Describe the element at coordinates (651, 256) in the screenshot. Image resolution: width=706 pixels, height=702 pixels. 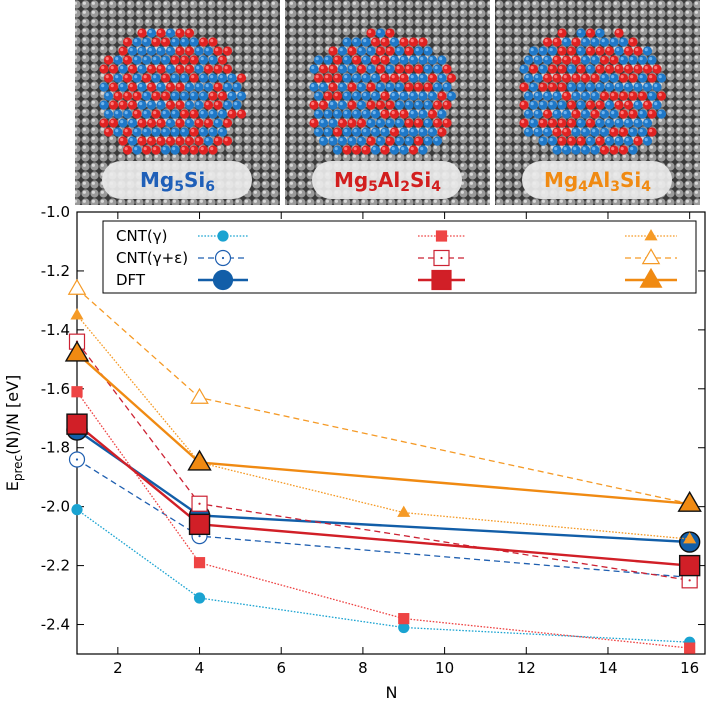
I see `legend-marker` at that location.